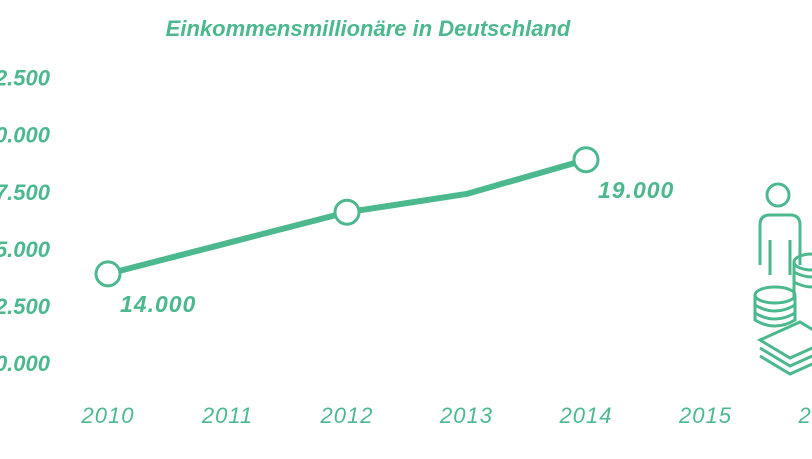  What do you see at coordinates (25, 363) in the screenshot?
I see `y-tick-label: 10.000` at bounding box center [25, 363].